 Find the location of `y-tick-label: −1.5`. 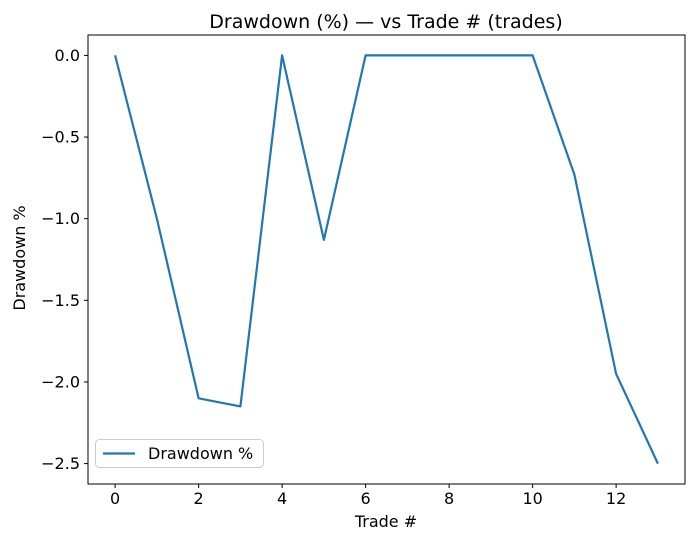

y-tick-label: −1.5 is located at coordinates (60, 300).